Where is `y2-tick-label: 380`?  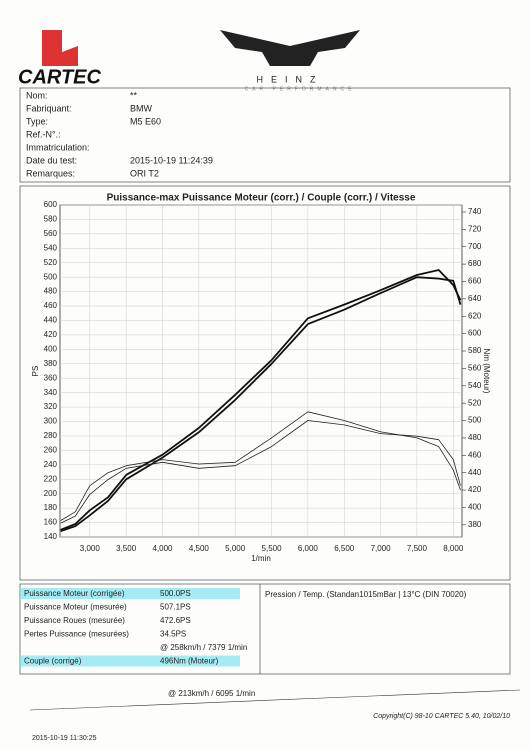 y2-tick-label: 380 is located at coordinates (475, 524).